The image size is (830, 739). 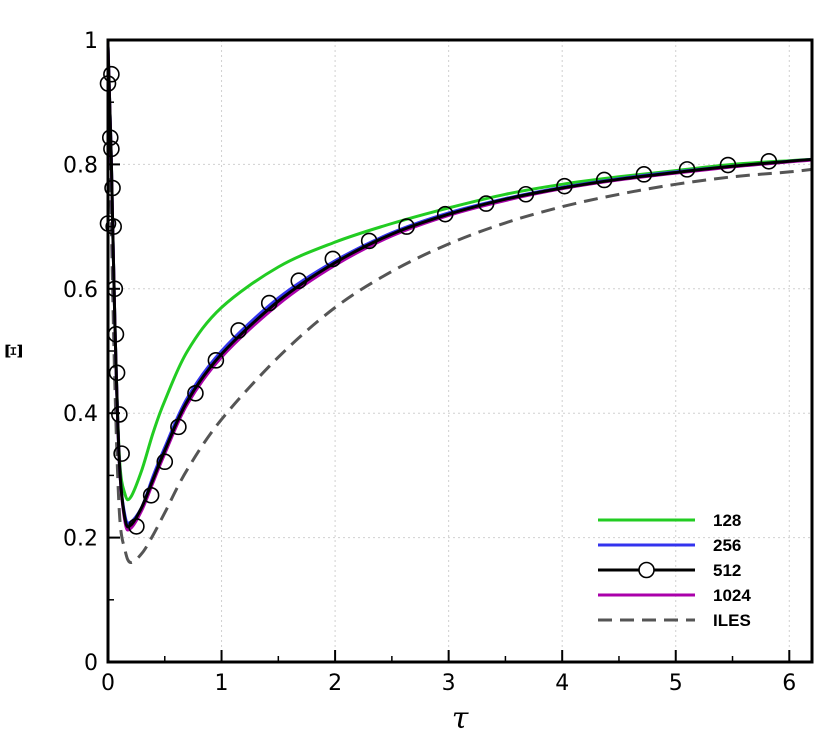 What do you see at coordinates (80, 165) in the screenshot?
I see `y-tick-label: 0.8` at bounding box center [80, 165].